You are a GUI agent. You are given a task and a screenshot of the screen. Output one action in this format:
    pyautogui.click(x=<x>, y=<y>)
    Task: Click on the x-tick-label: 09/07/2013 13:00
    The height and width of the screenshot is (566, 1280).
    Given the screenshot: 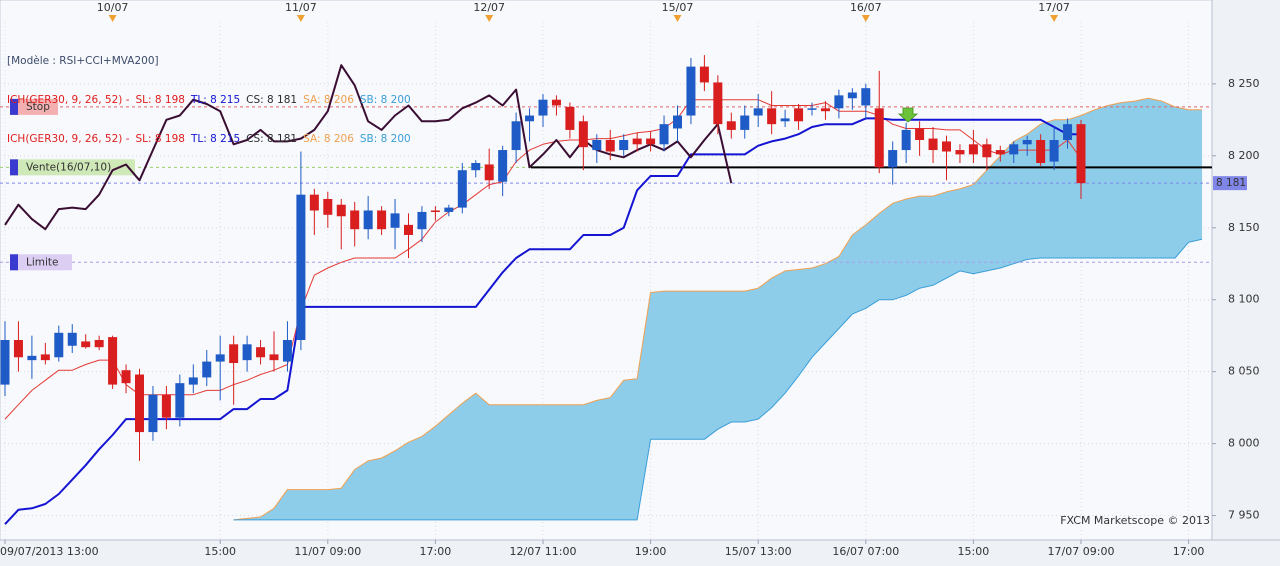 What is the action you would take?
    pyautogui.click(x=49, y=551)
    